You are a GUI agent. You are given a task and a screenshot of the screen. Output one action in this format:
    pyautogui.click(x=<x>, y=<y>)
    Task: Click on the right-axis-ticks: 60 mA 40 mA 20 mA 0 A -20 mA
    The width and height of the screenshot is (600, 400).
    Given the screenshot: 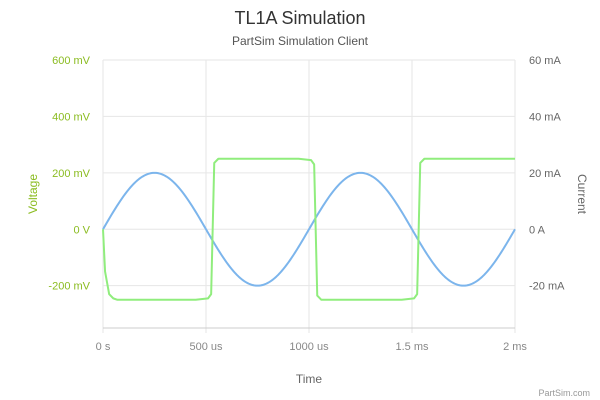 What is the action you would take?
    pyautogui.click(x=547, y=174)
    